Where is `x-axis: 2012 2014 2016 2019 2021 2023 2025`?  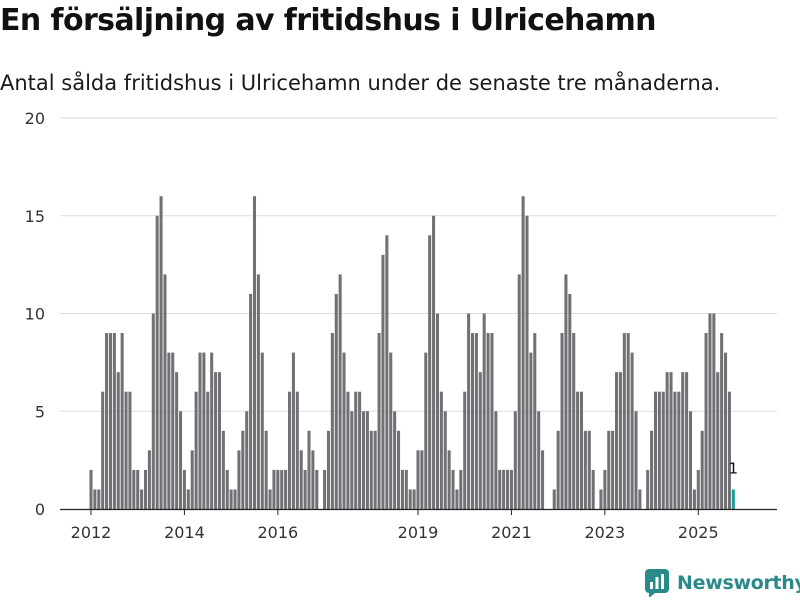 x-axis: 2012 2014 2016 2019 2021 2023 2025 is located at coordinates (418, 525).